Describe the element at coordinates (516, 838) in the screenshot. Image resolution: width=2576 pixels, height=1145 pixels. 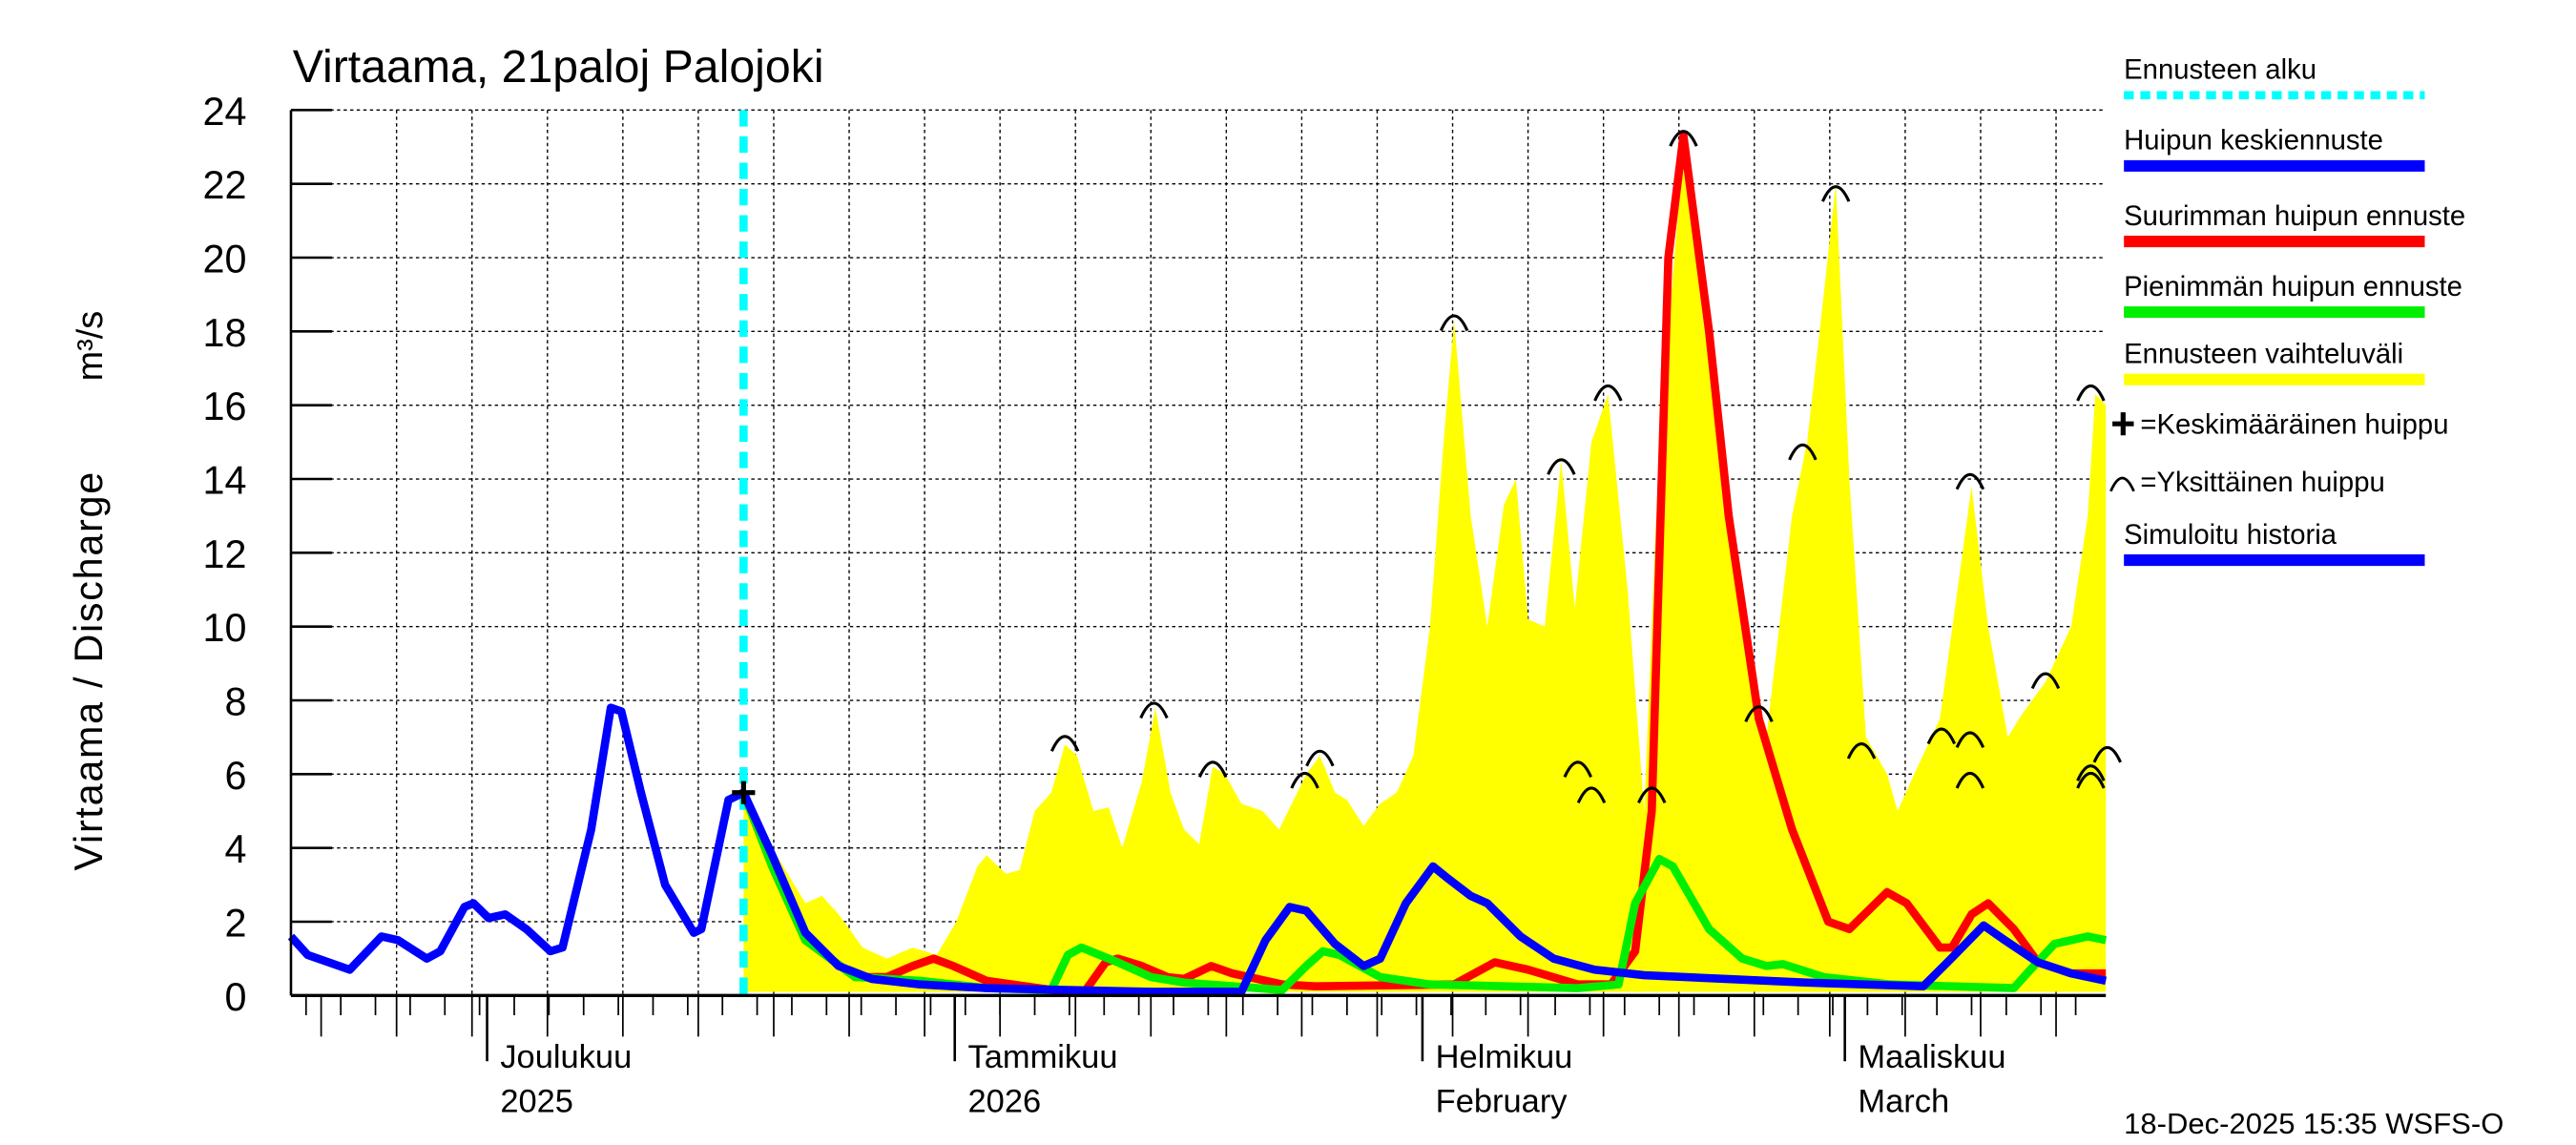
I see `series-line-simuloitu-historia` at that location.